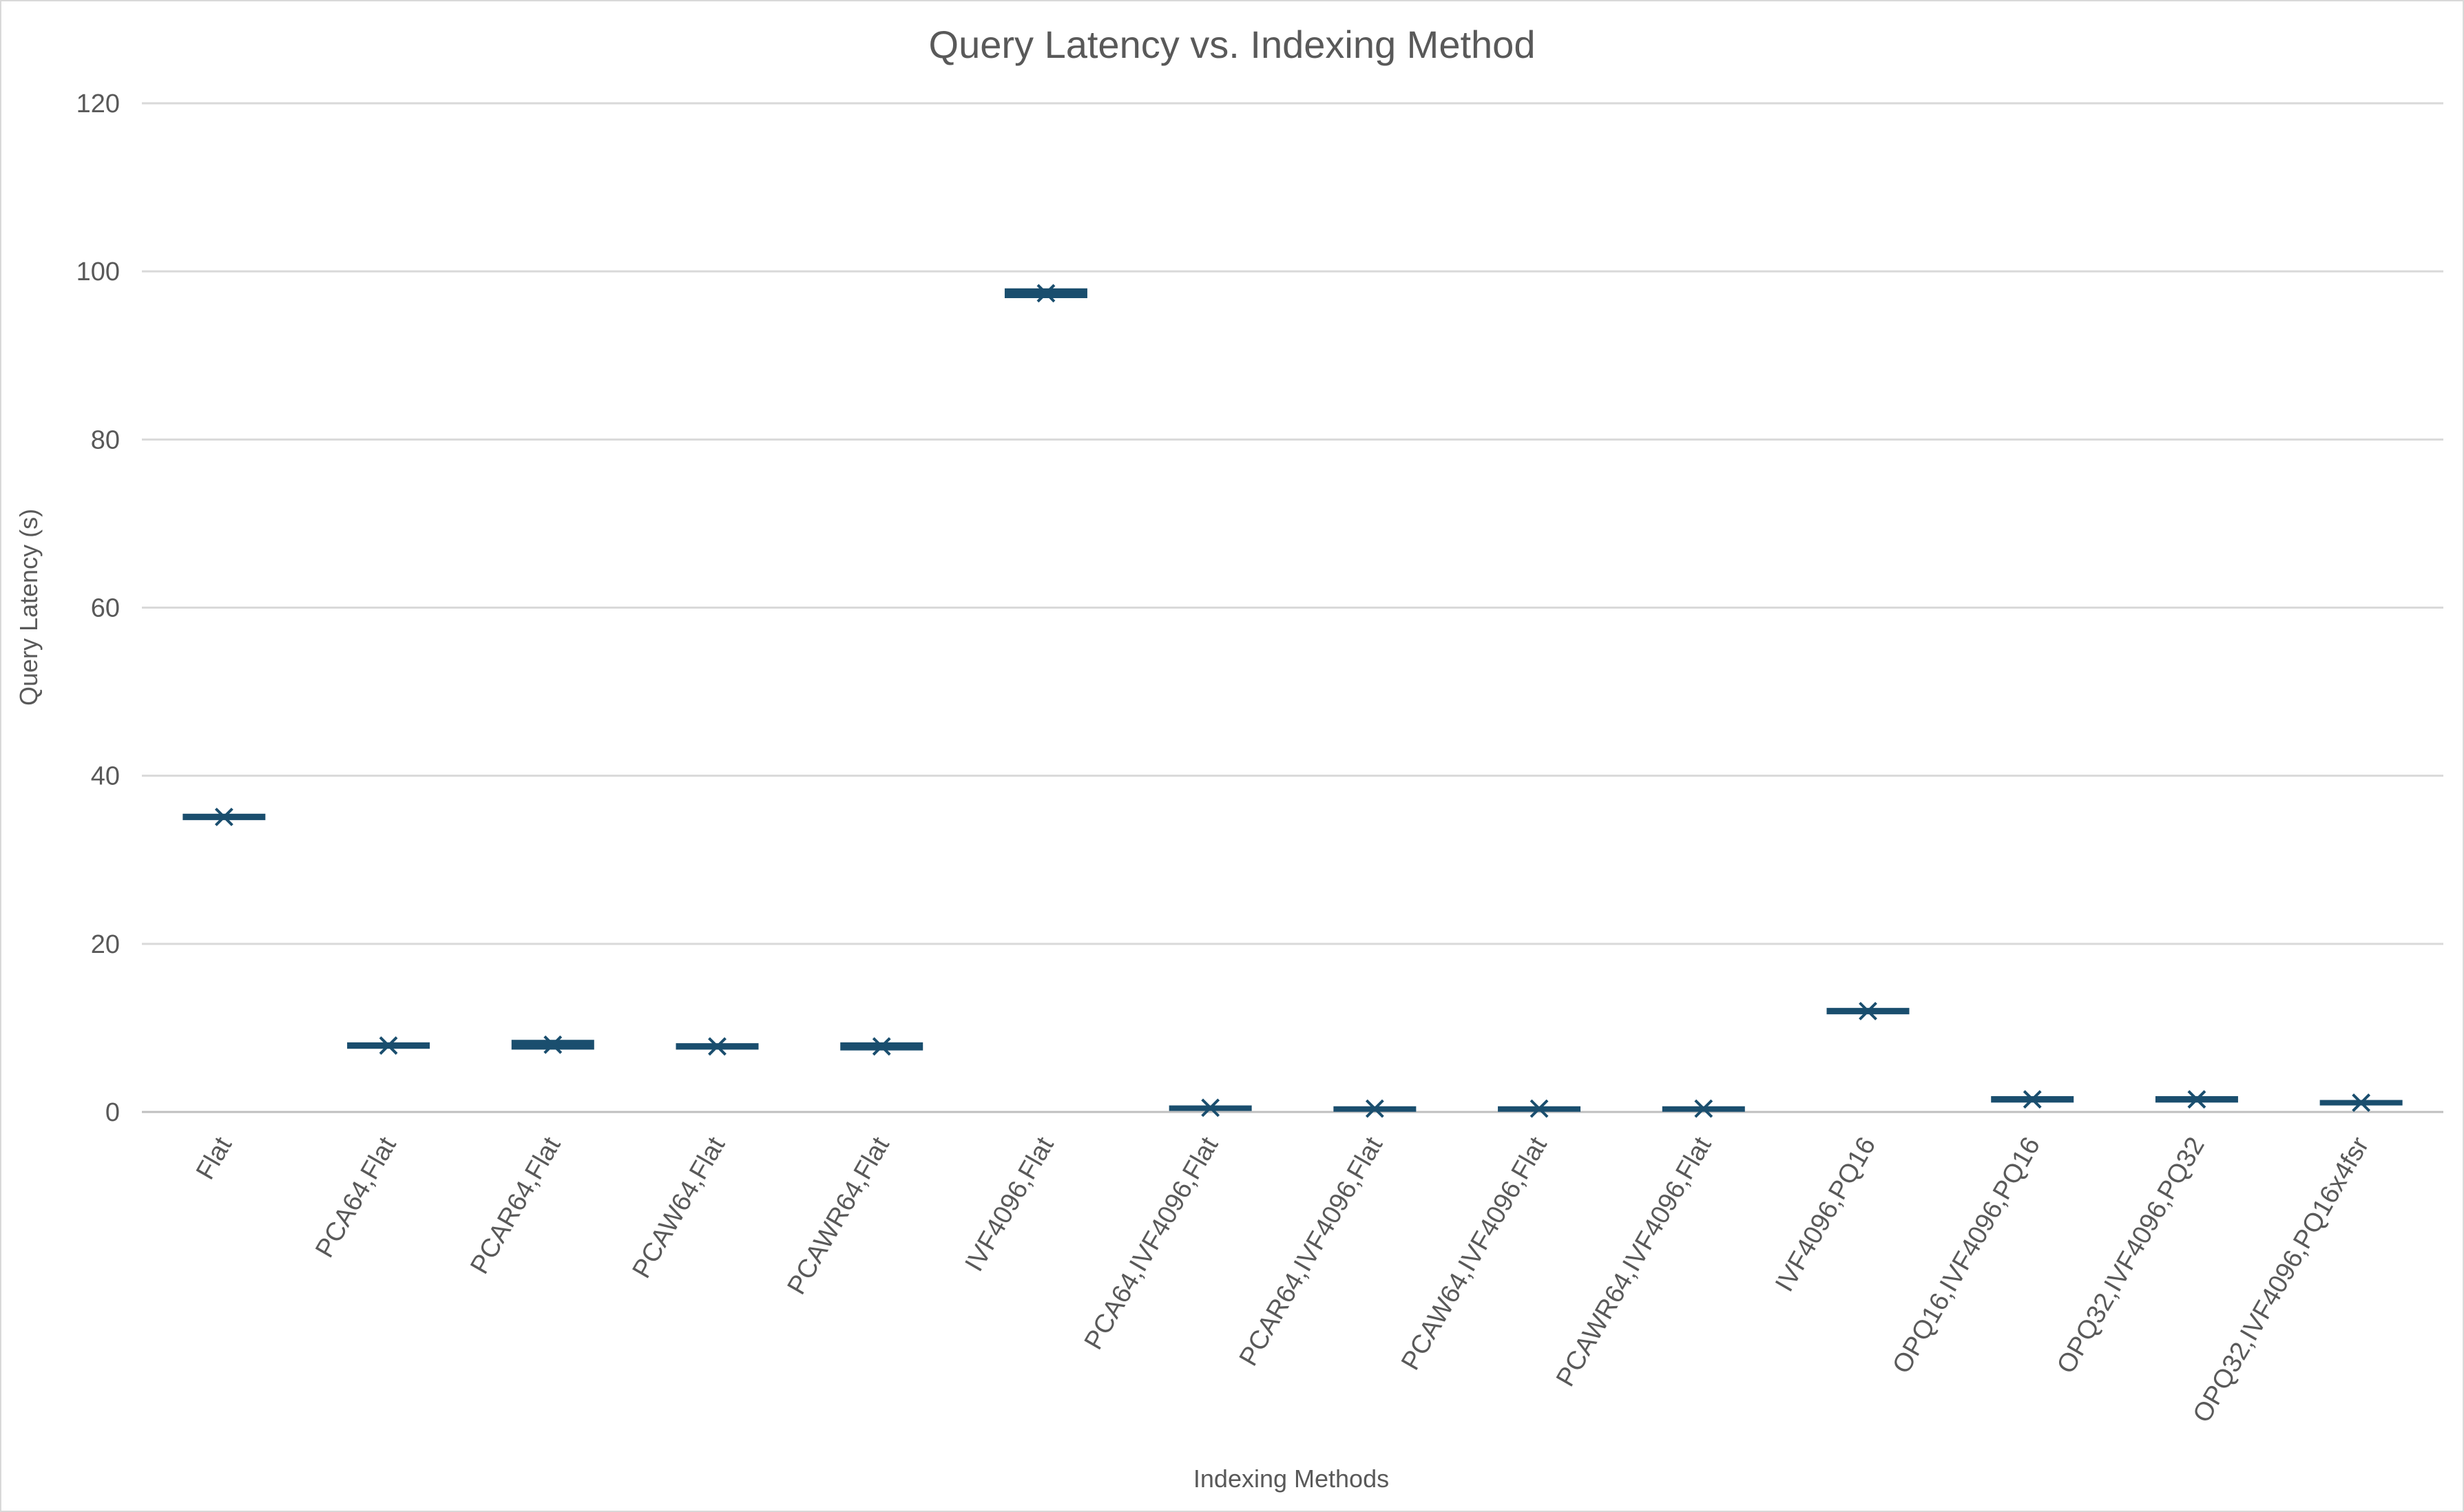  I want to click on x-tick-label: PCAR64,IVF4096,Flat, so click(1311, 1251).